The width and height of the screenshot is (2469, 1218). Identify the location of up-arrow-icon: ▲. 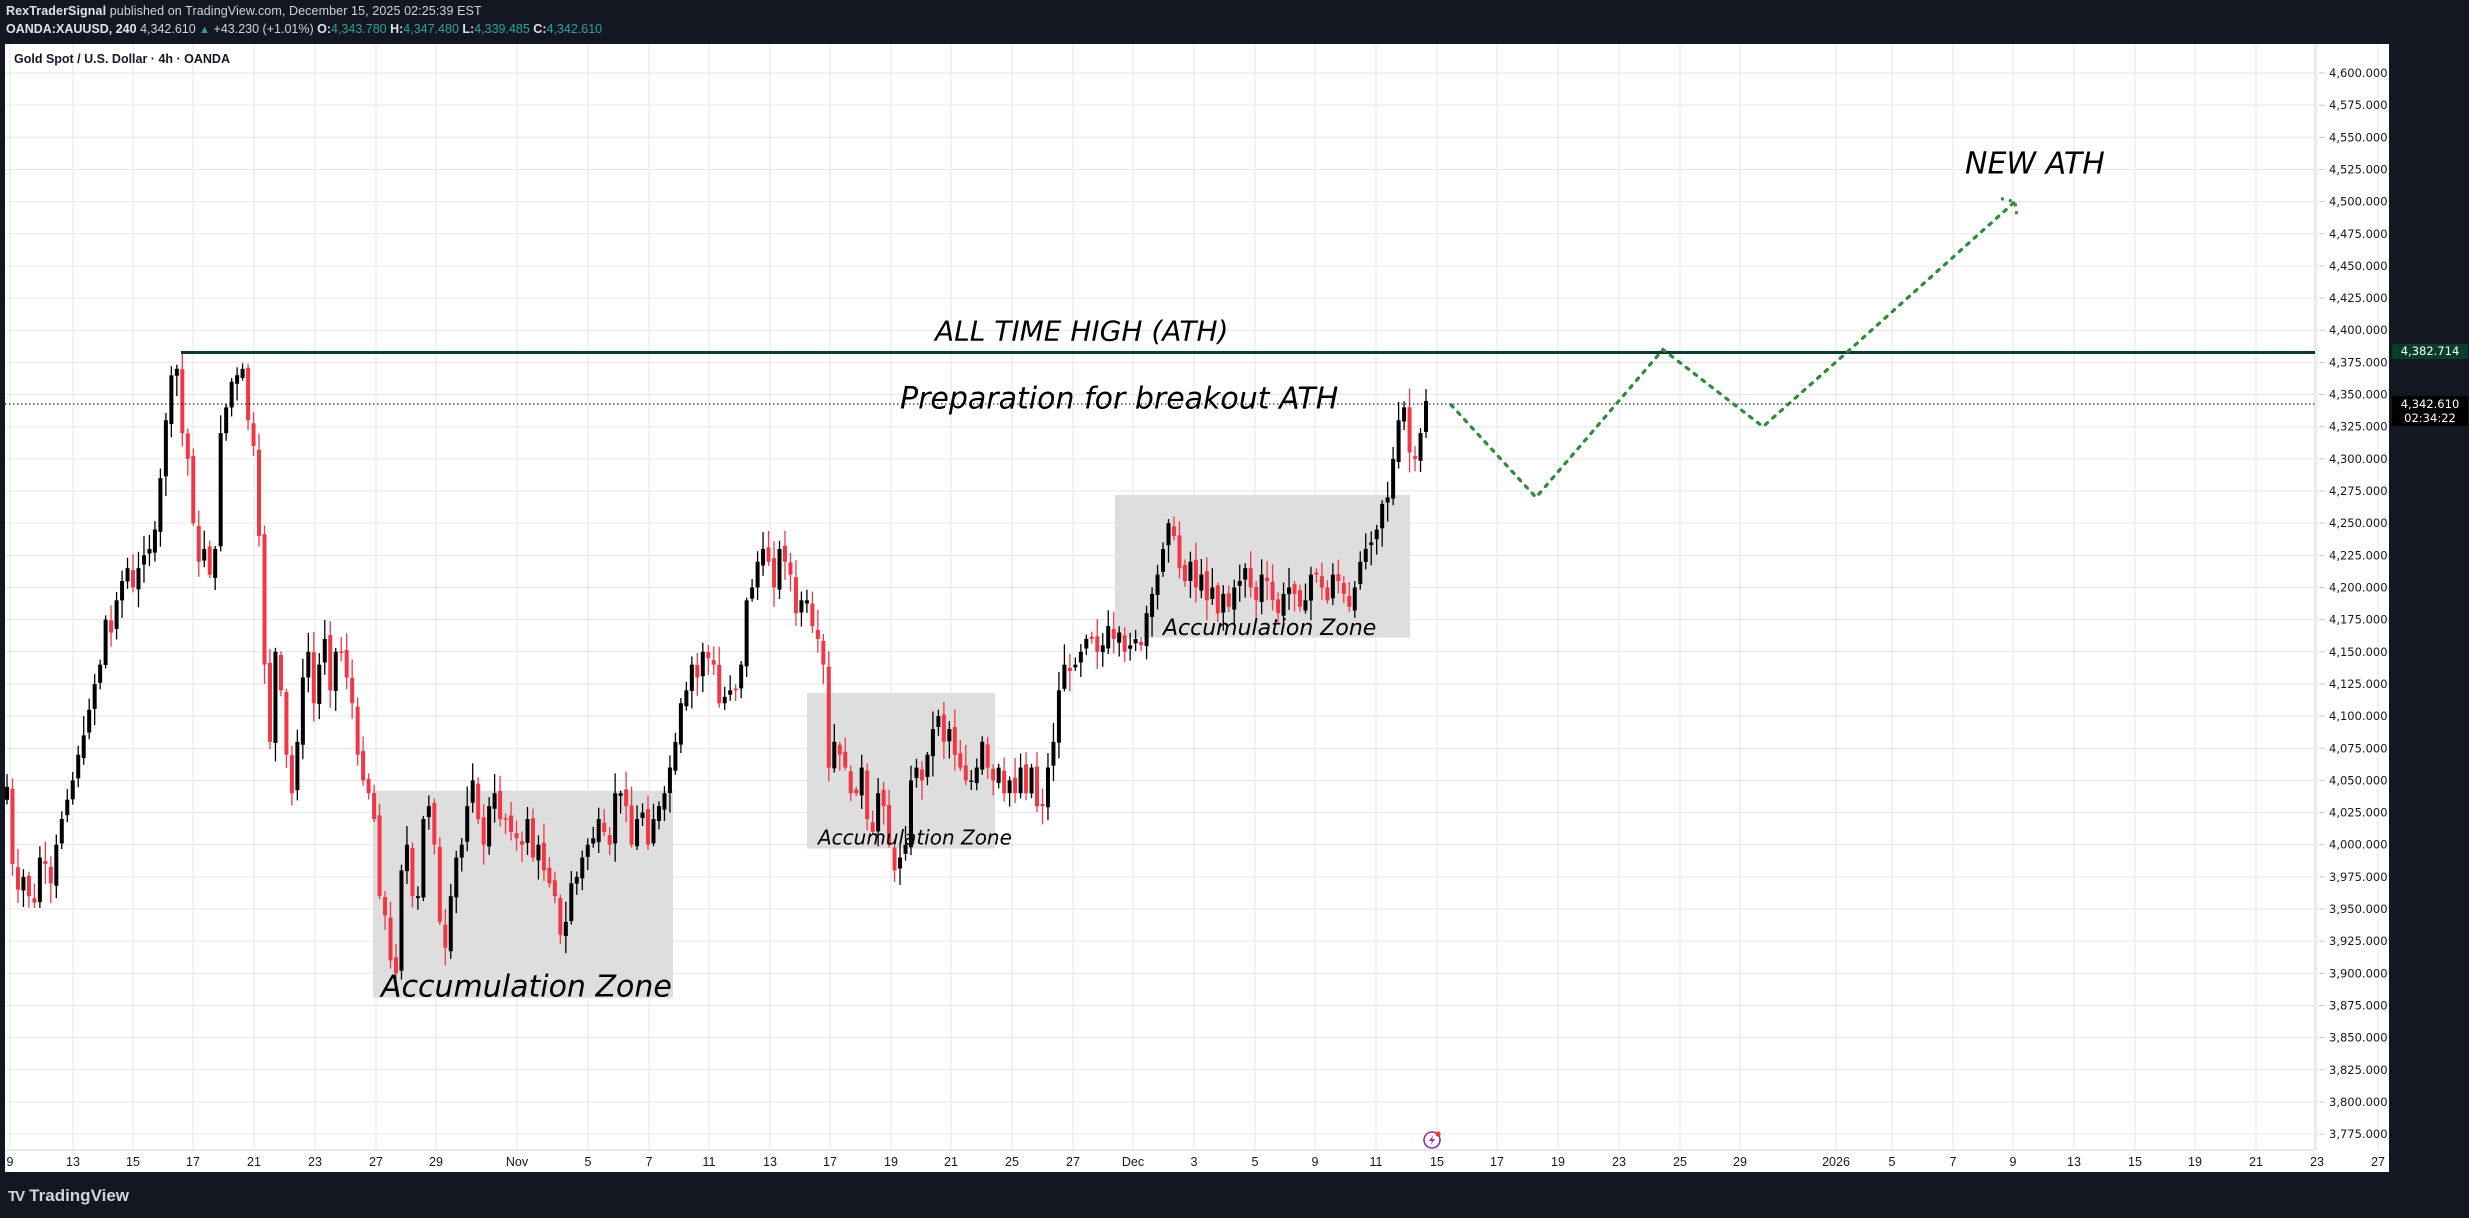
(205, 30).